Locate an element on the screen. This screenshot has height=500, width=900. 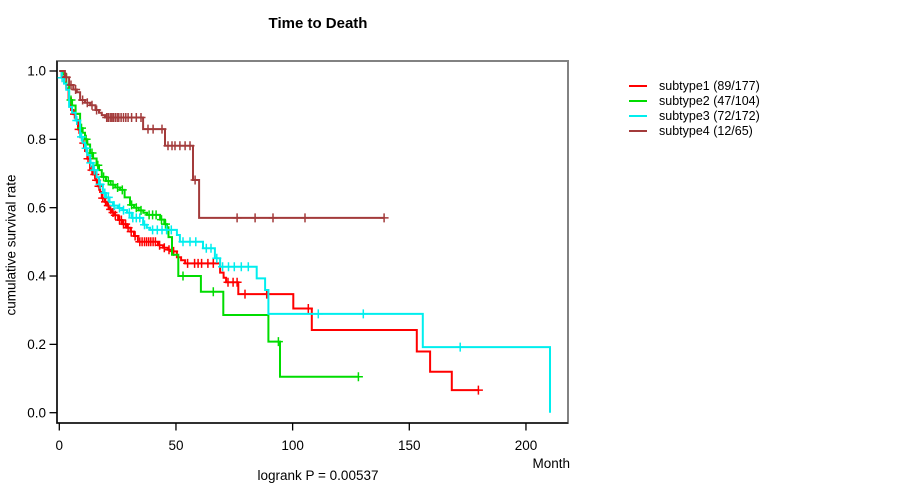
y-tick-label: 0.4 is located at coordinates (36, 276).